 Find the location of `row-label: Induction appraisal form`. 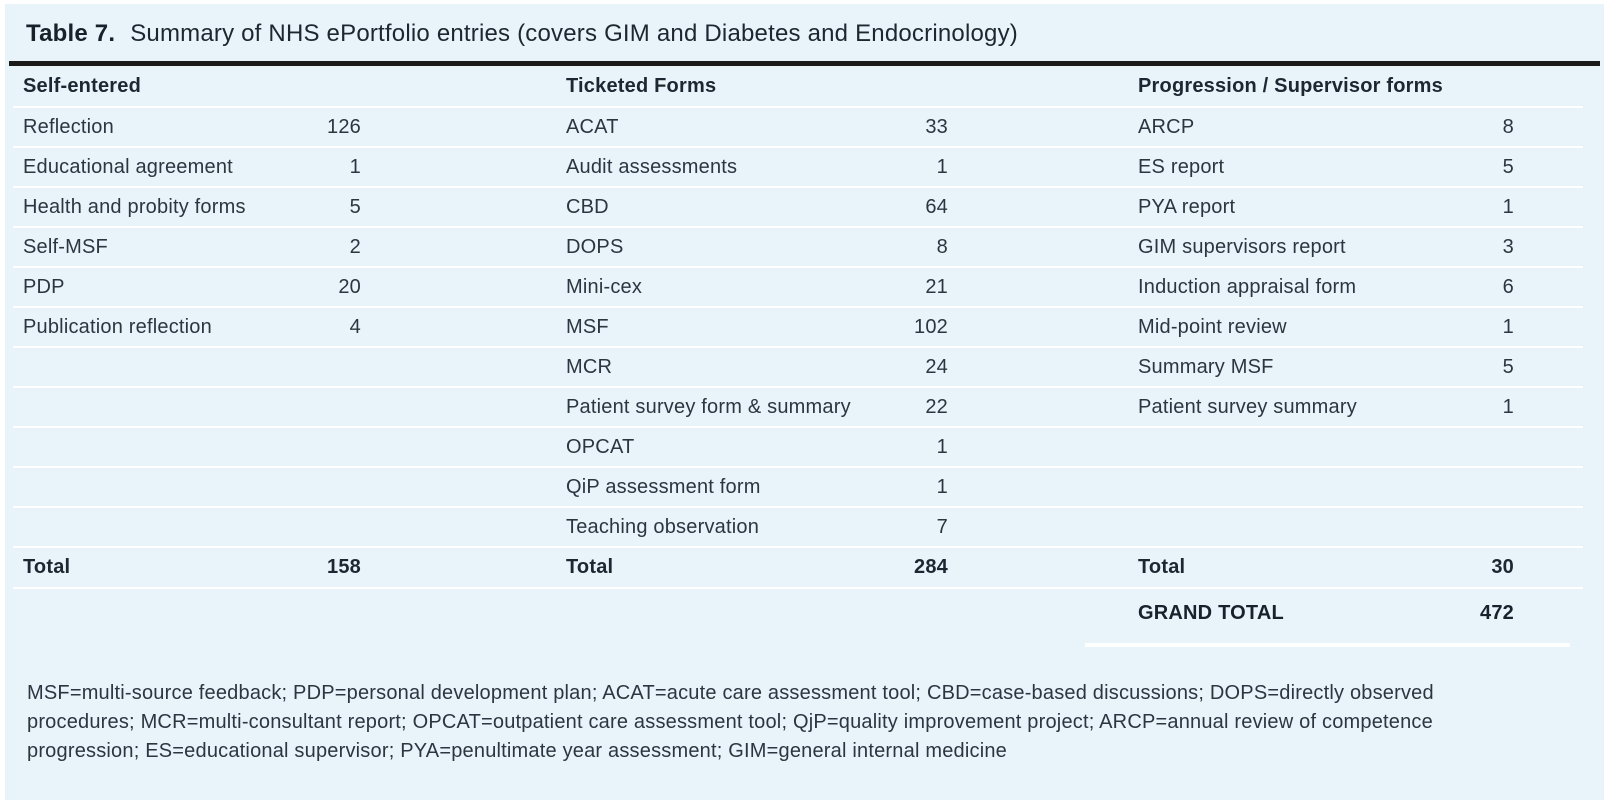

row-label: Induction appraisal form is located at coordinates (1247, 286).